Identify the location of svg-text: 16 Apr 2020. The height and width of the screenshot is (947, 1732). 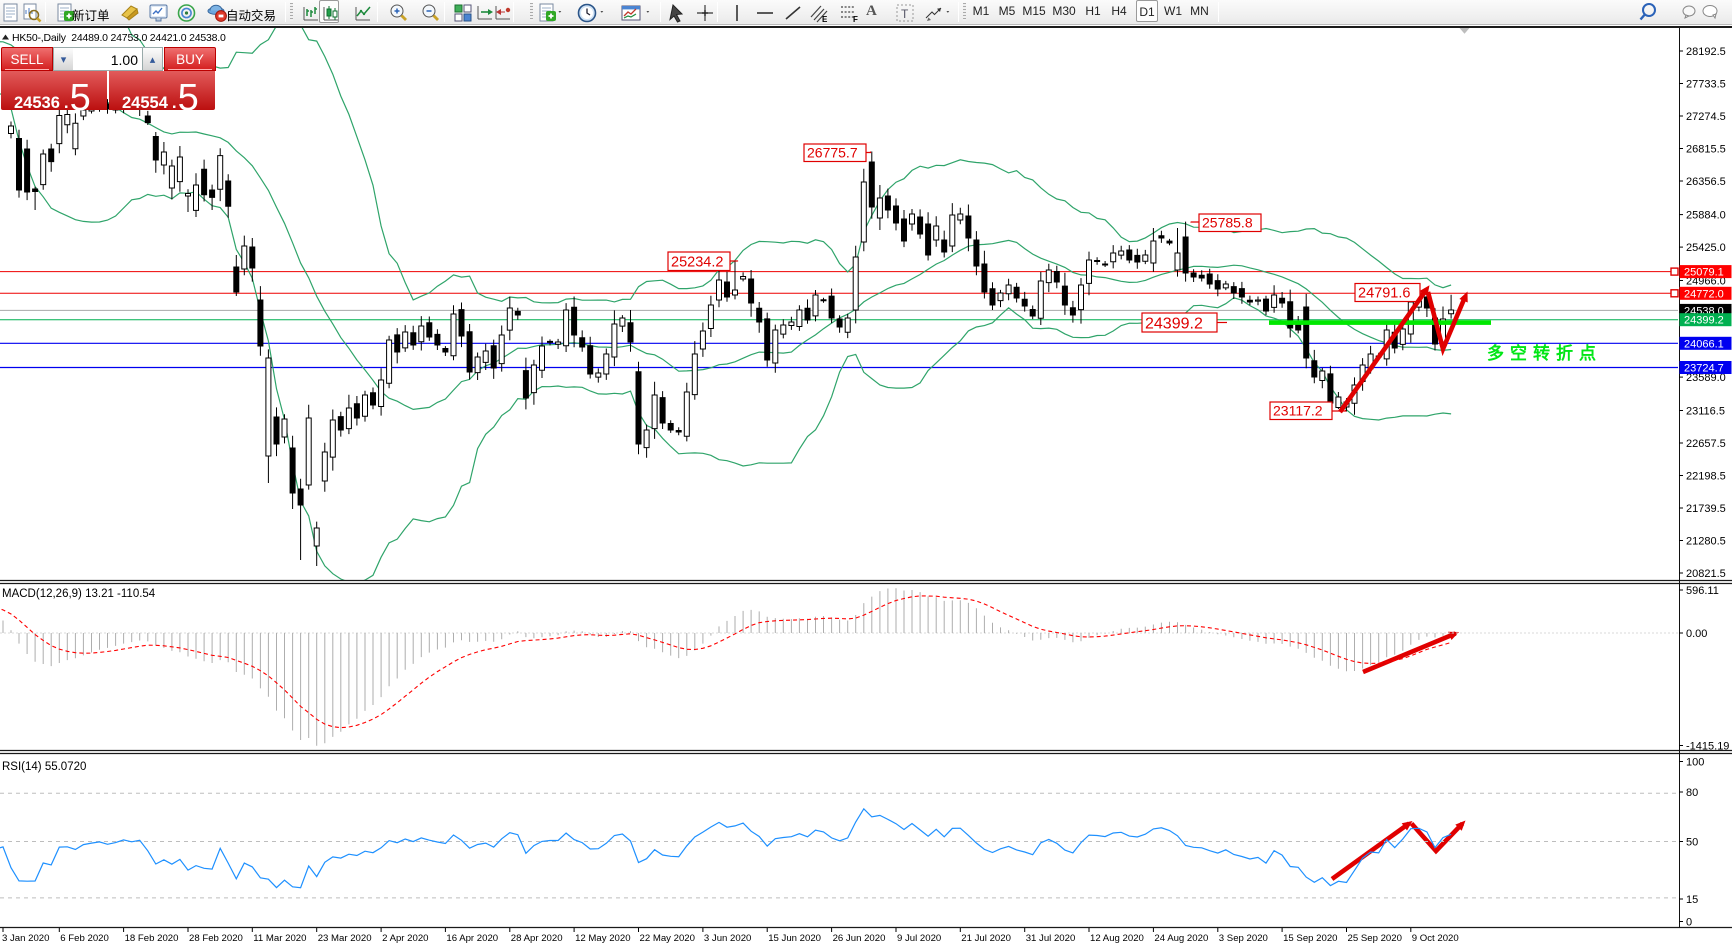
(472, 938).